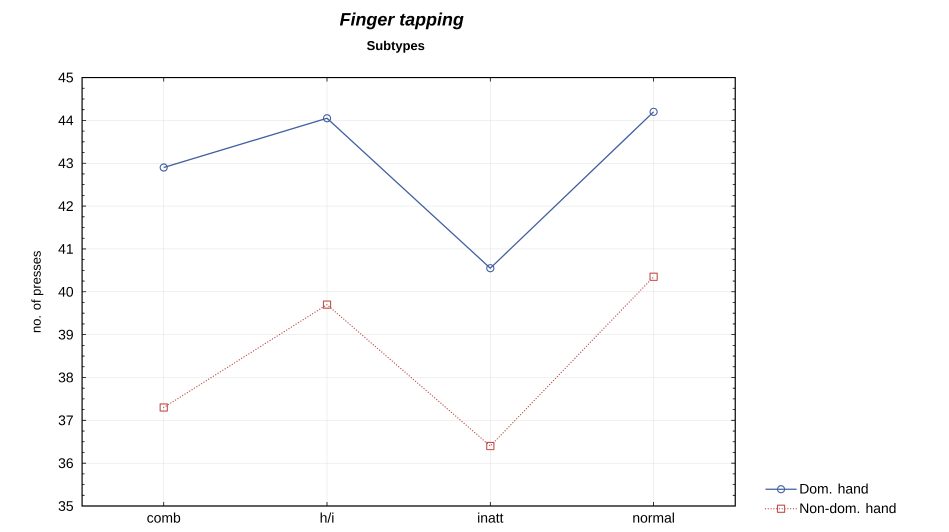 Image resolution: width=949 pixels, height=532 pixels. What do you see at coordinates (65, 163) in the screenshot?
I see `y-tick-label: 43` at bounding box center [65, 163].